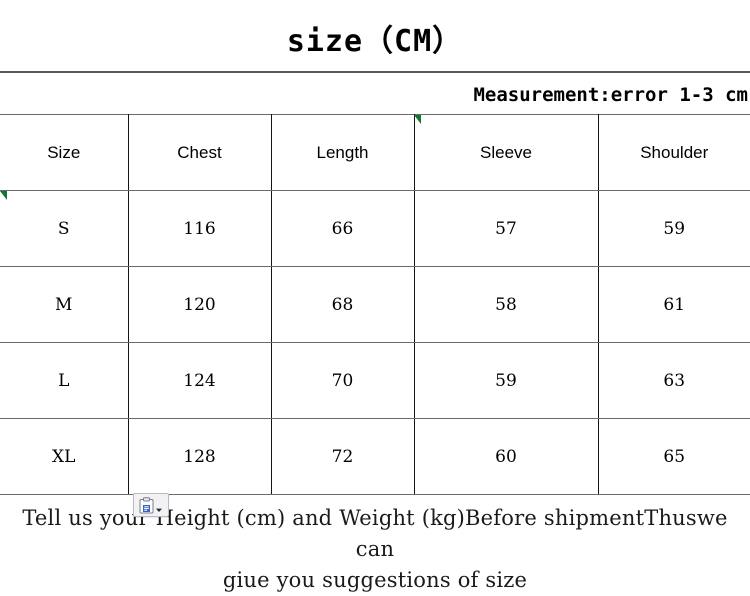 This screenshot has width=750, height=596. I want to click on table-row: M 120 68 58 61, so click(375, 304).